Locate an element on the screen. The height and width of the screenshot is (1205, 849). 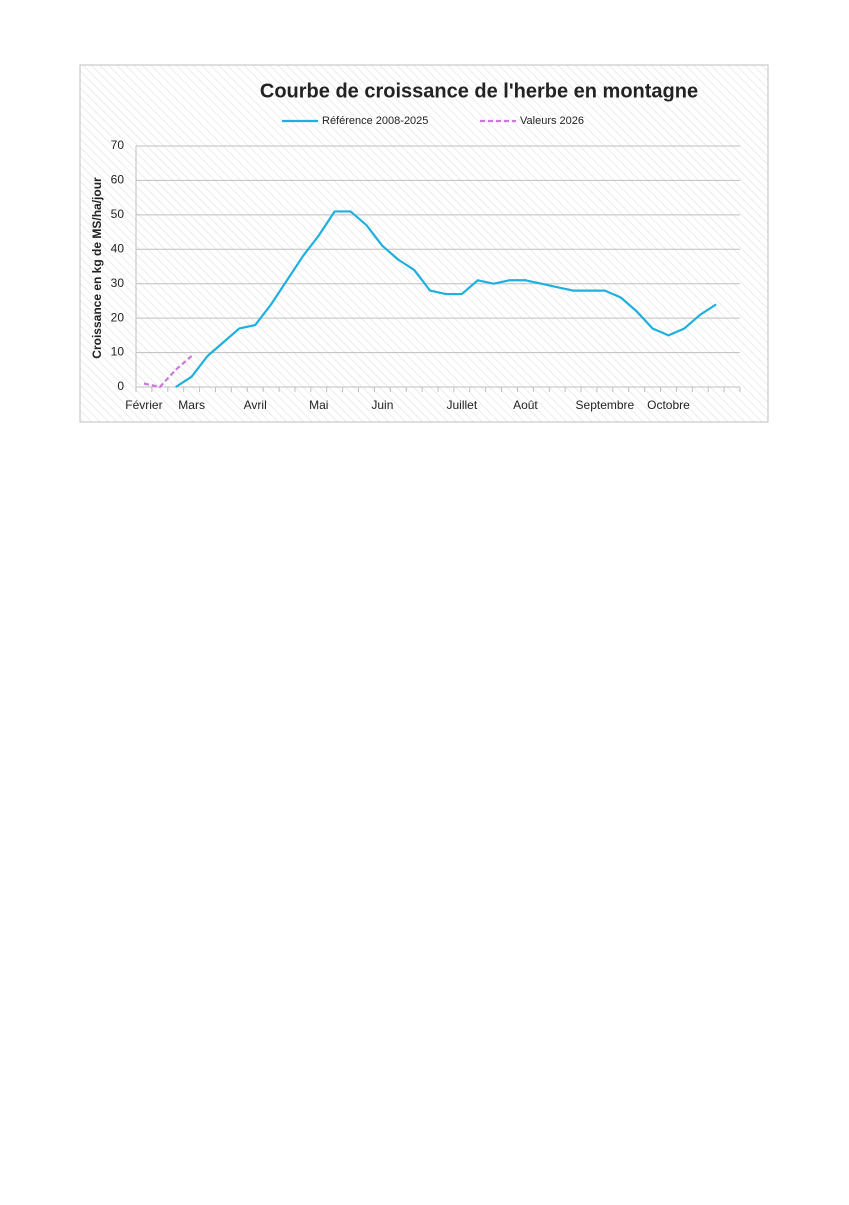
y-tick-label: 60 is located at coordinates (118, 180).